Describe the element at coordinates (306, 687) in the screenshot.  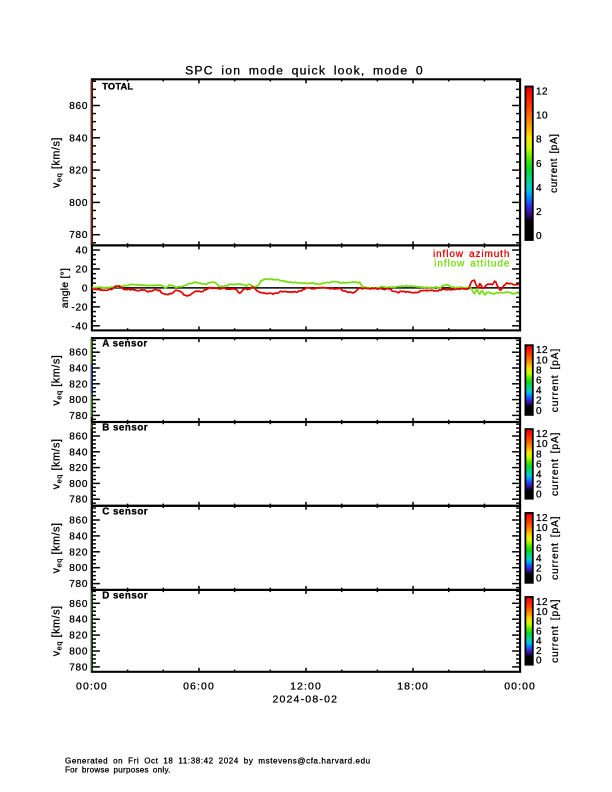
I see `svg-text: 12:00` at that location.